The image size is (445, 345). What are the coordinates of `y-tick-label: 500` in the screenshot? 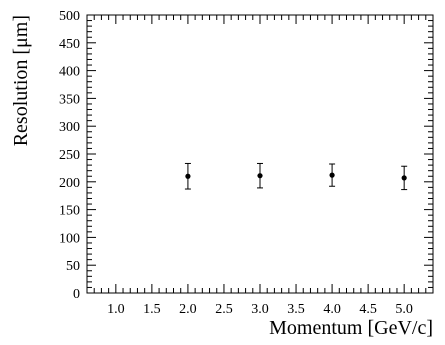 It's located at (69, 16).